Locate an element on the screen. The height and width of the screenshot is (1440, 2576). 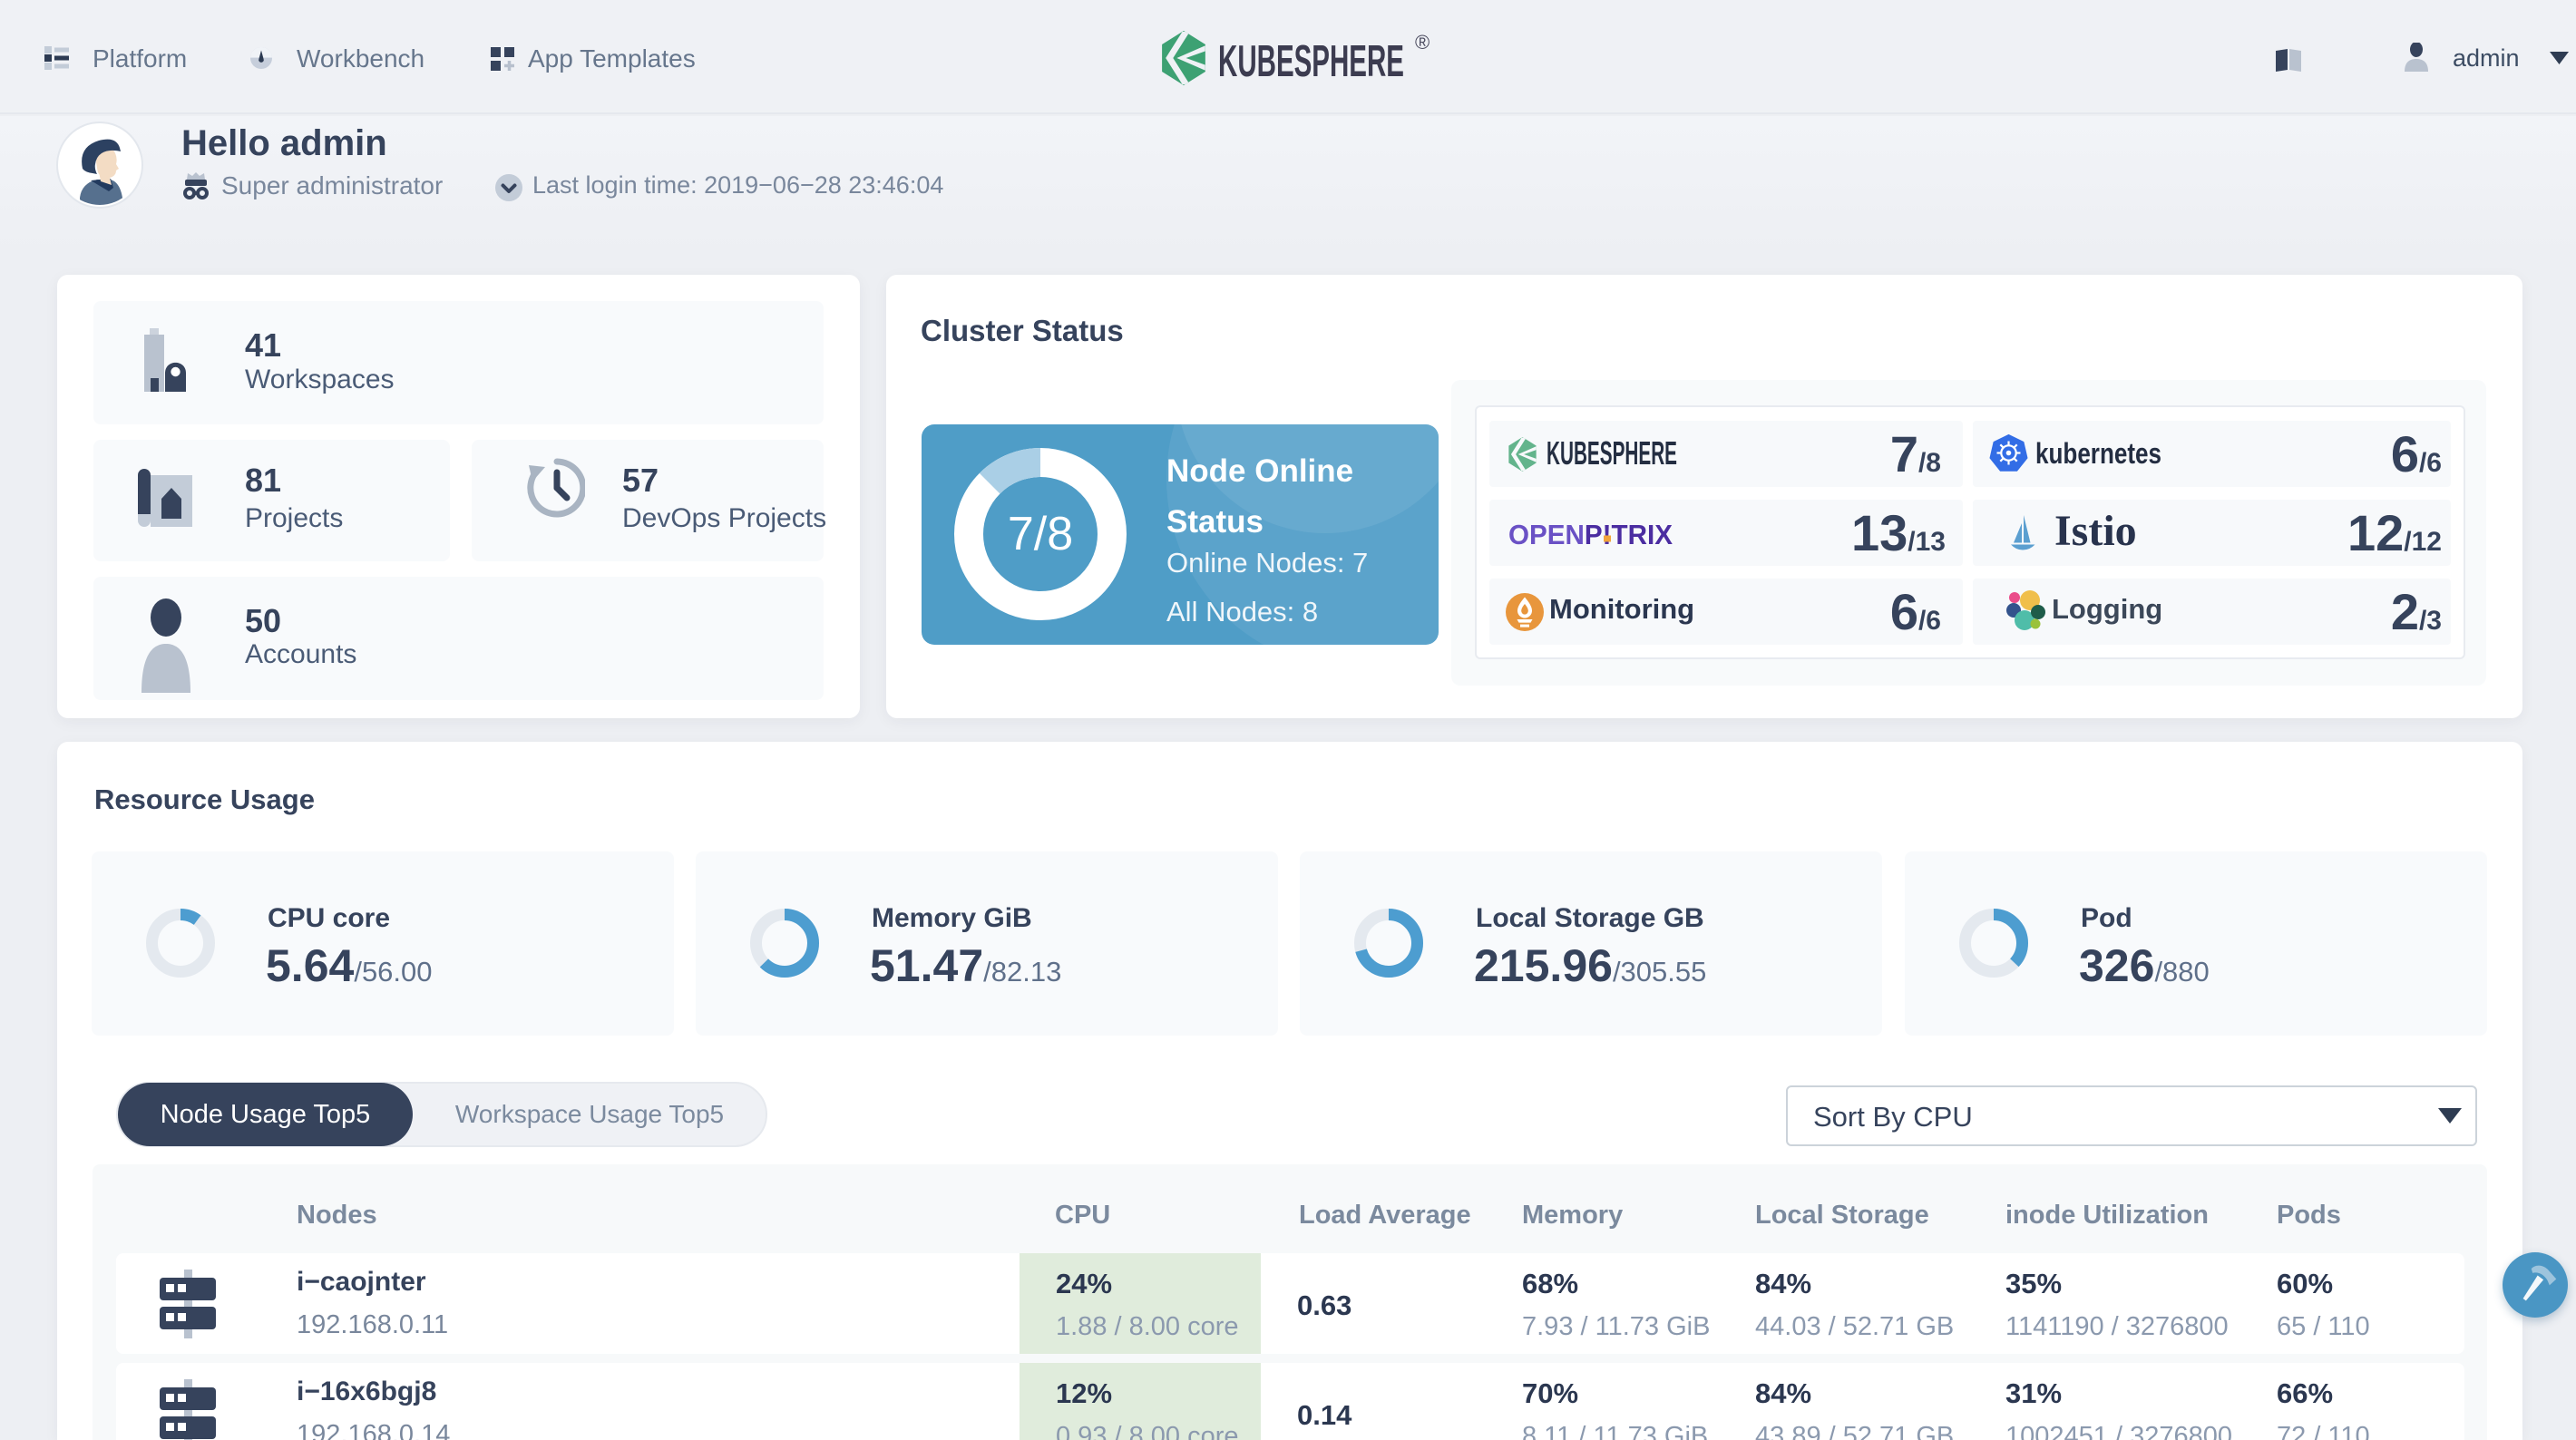
svg-text: OPENP!TRIX is located at coordinates (1590, 534).